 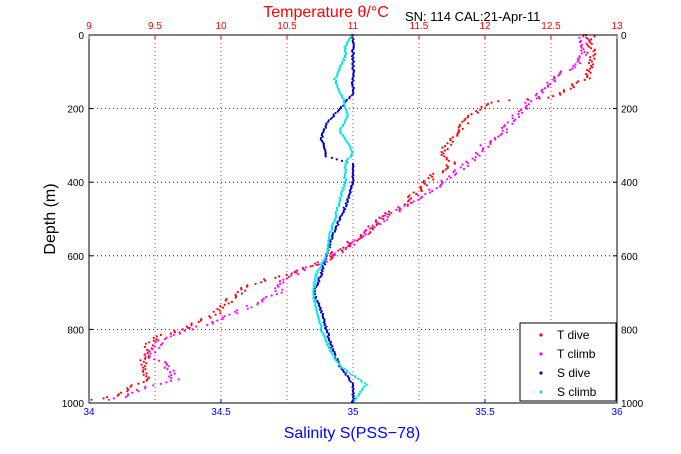 I want to click on legend: T dive T climb S dive S climb, so click(x=568, y=362).